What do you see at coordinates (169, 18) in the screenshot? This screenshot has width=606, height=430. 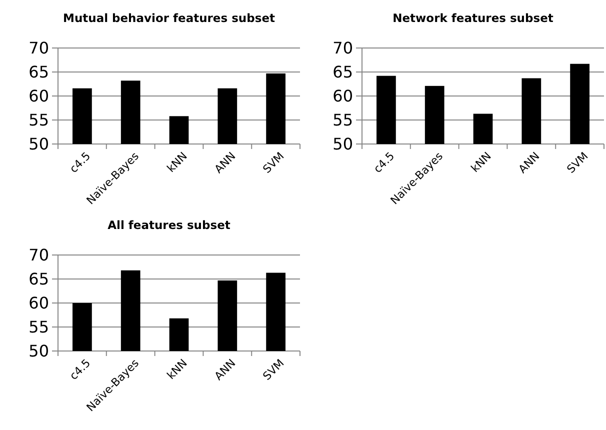 I see `chart-title: Mutual behavior features subset` at bounding box center [169, 18].